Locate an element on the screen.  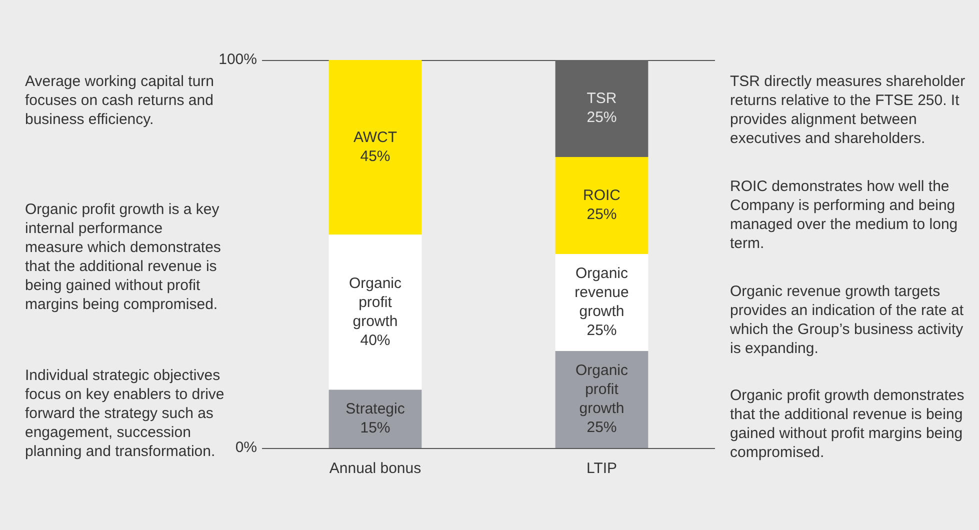
x-tick-label: Annual bonus is located at coordinates (375, 469).